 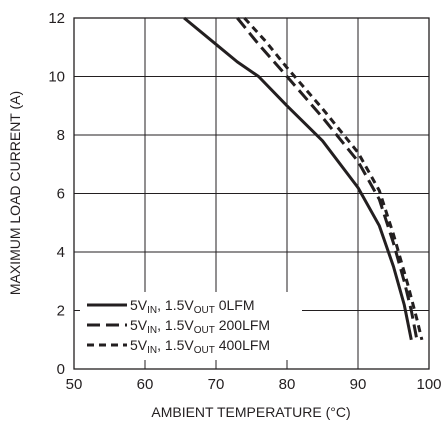 I want to click on y-tick-label: 6, so click(x=61, y=194).